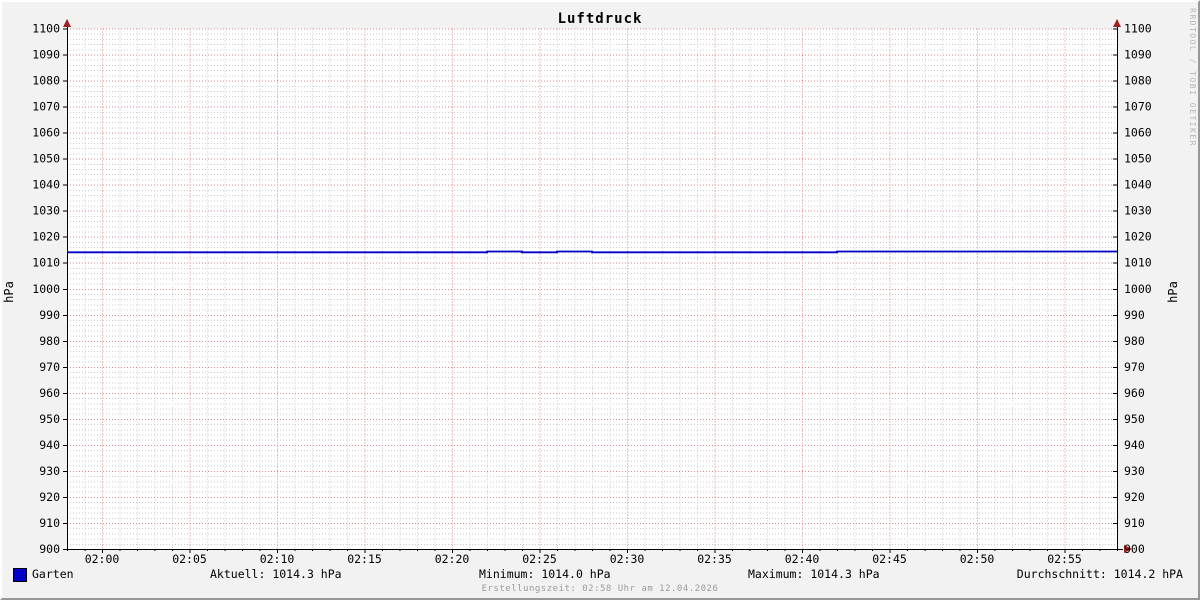  Describe the element at coordinates (1061, 574) in the screenshot. I see `stat-durchschnitt-label: Durchschnitt:` at that location.